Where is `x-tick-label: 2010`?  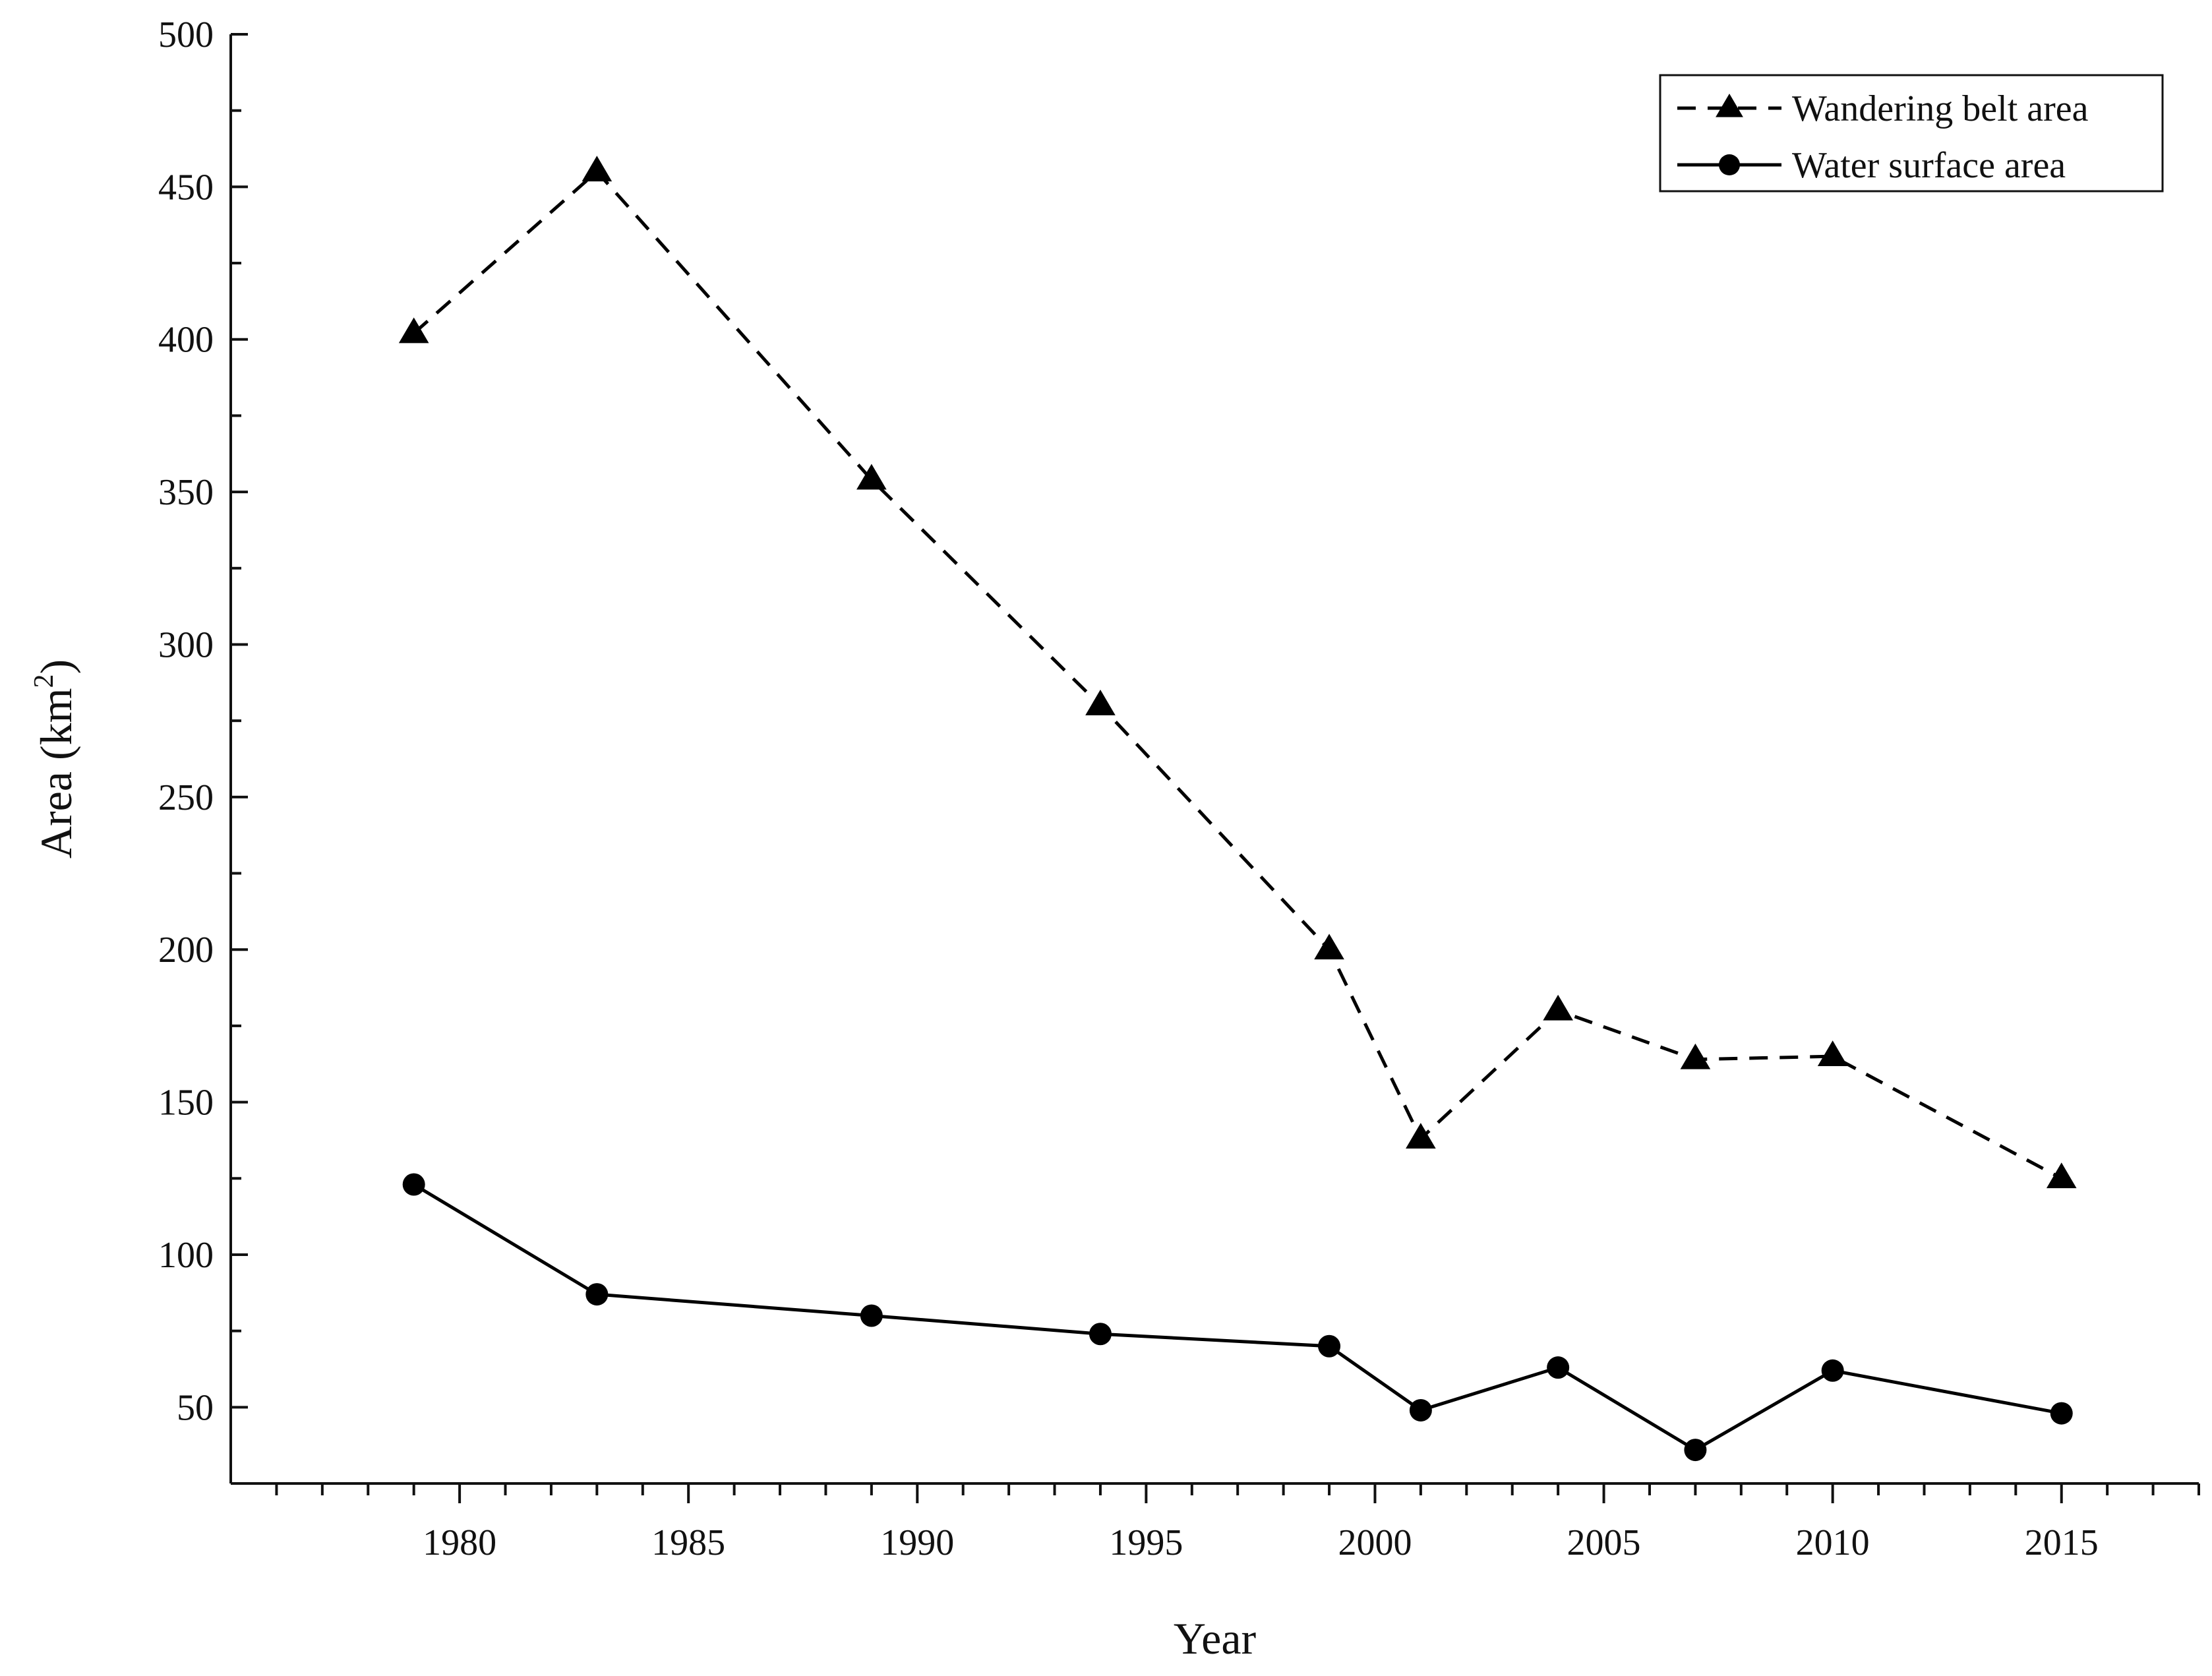 x-tick-label: 2010 is located at coordinates (1833, 1542).